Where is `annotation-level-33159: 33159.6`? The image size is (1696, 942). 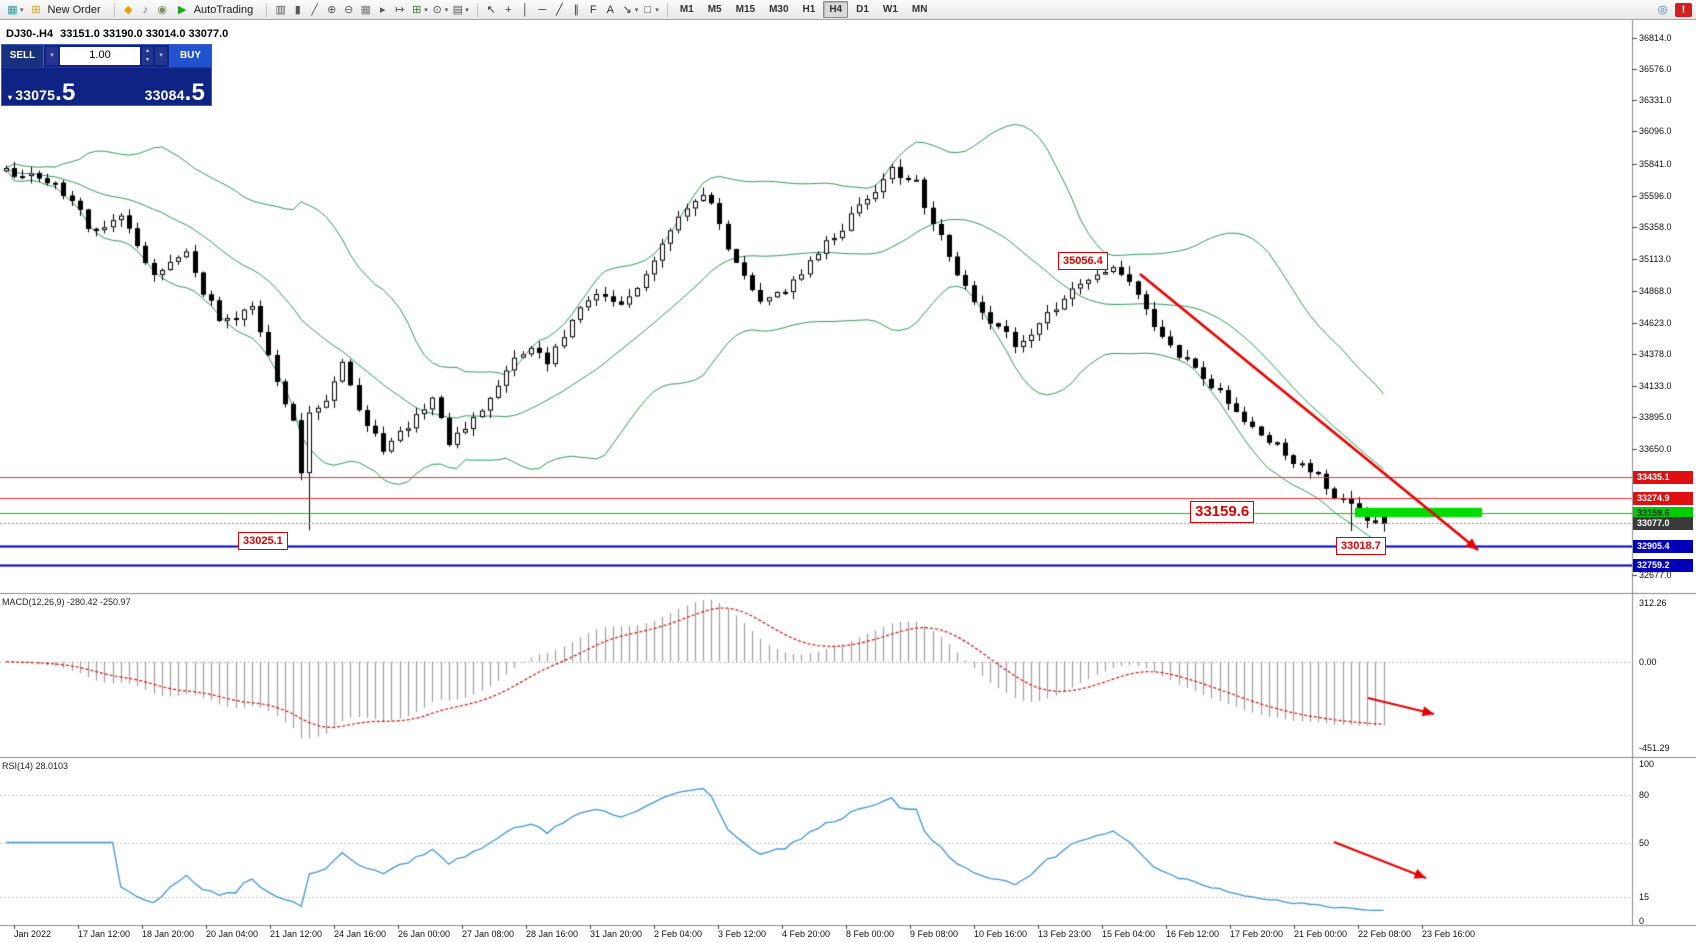 annotation-level-33159: 33159.6 is located at coordinates (1222, 512).